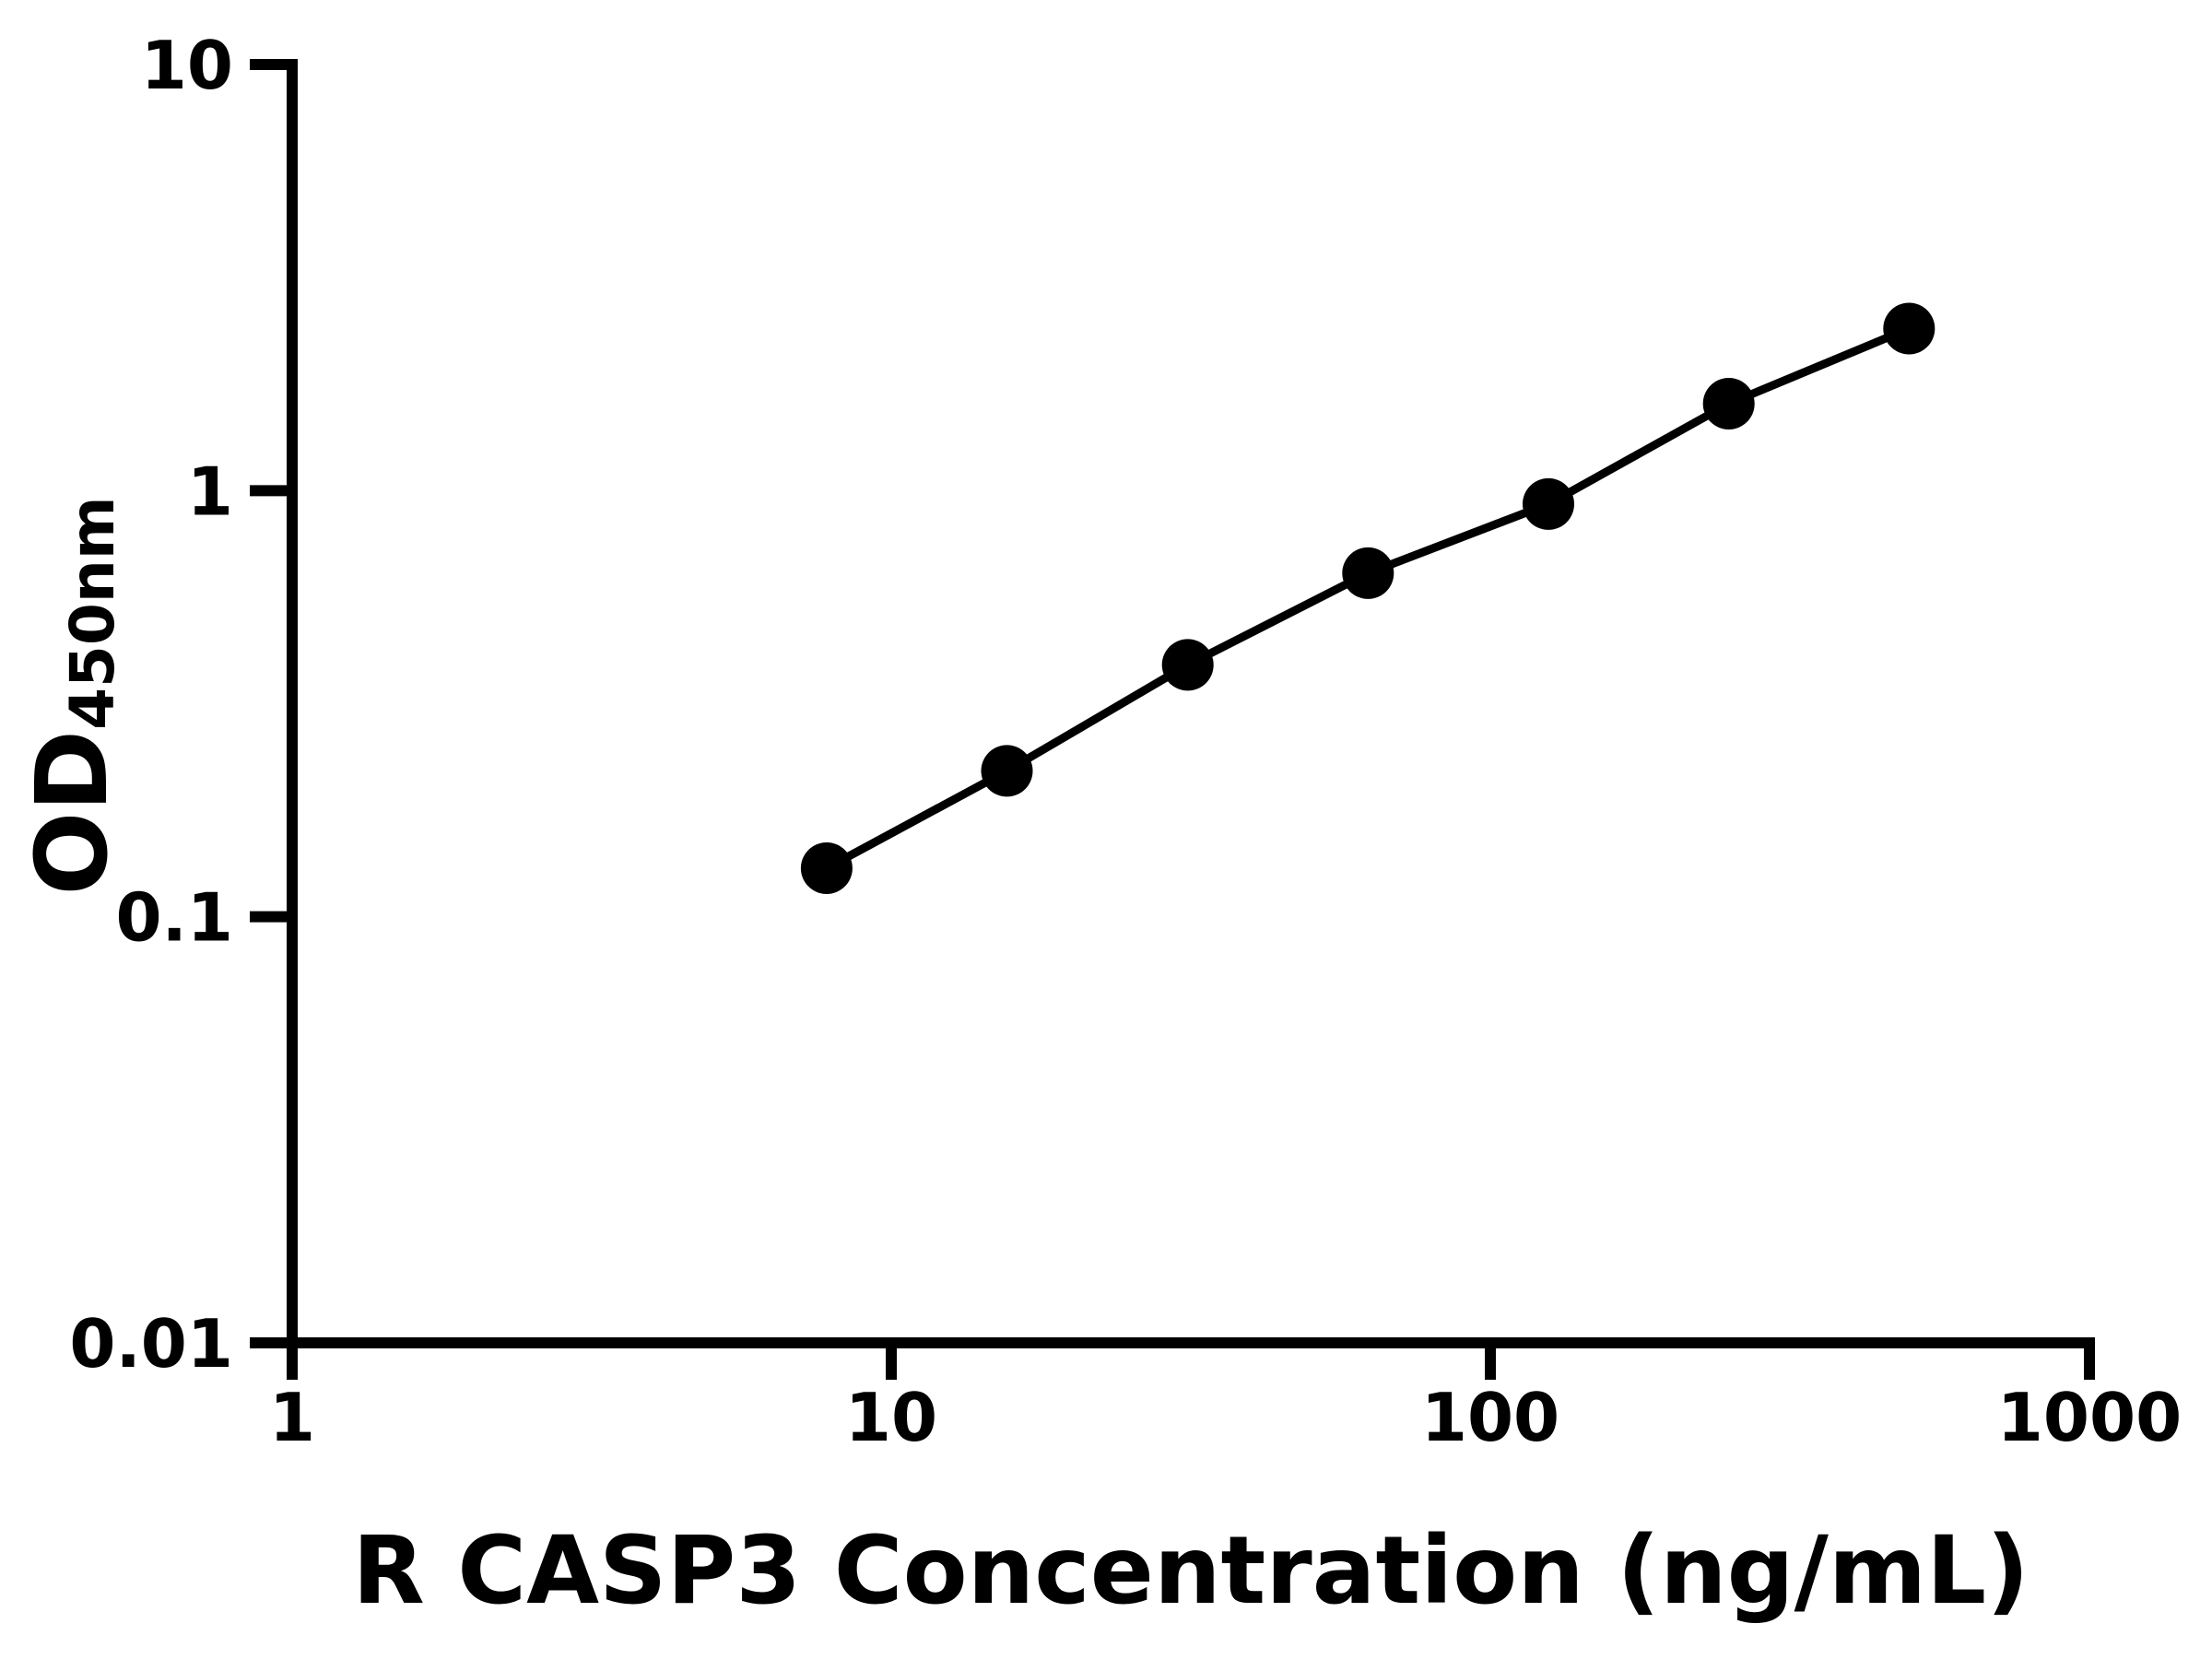  I want to click on y-tick-label-0.01: 0.01, so click(151, 1343).